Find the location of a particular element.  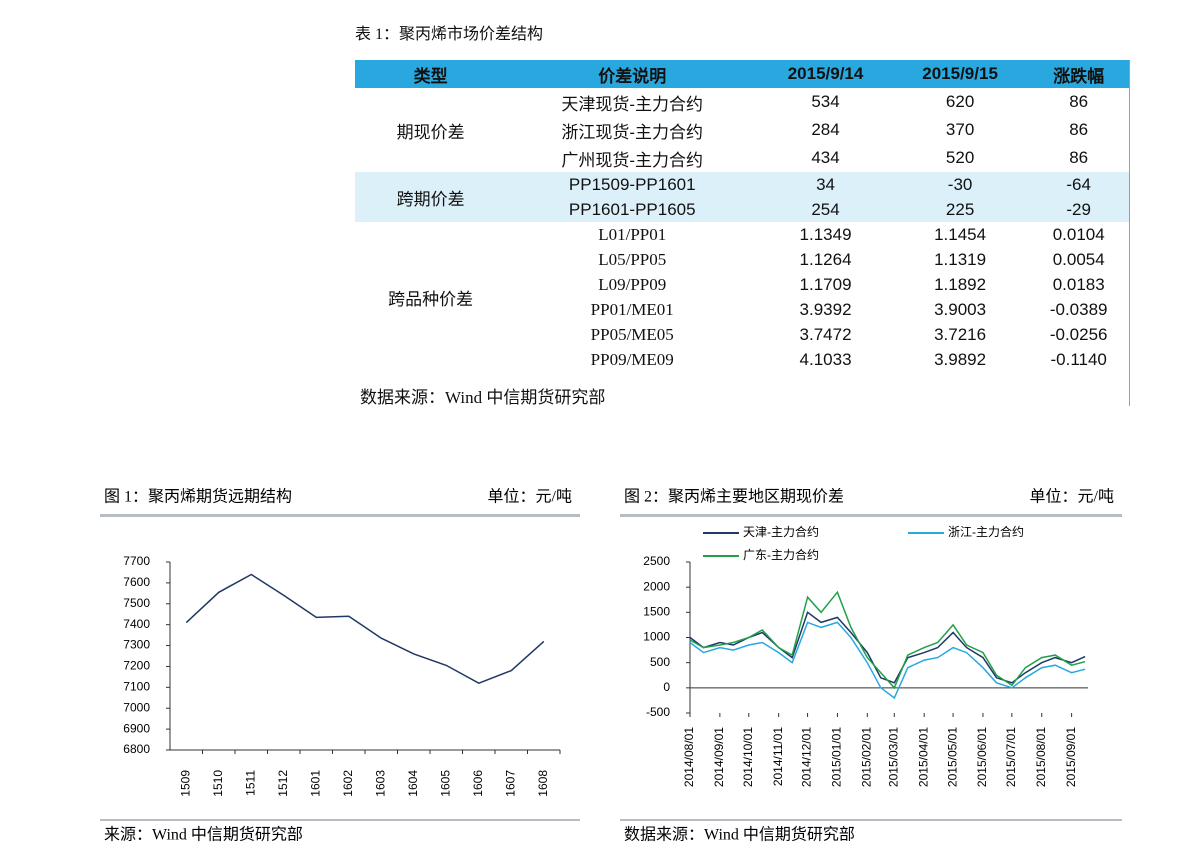

x-tick-label: 1509 is located at coordinates (185, 783).